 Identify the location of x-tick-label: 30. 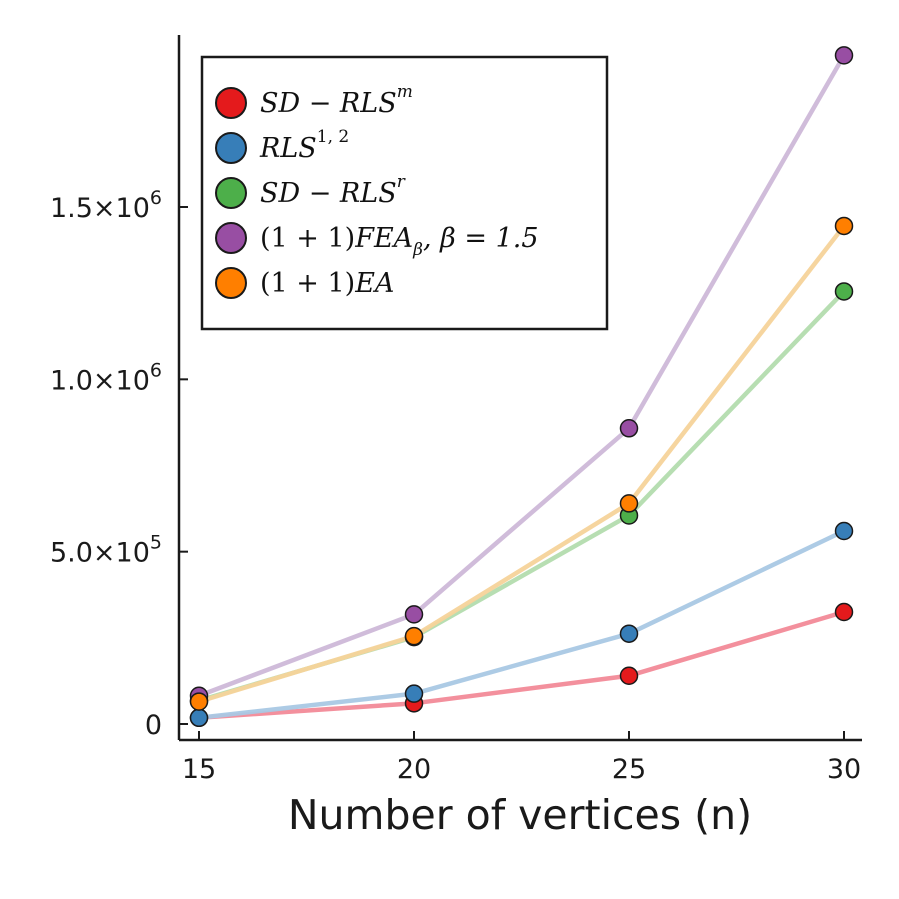
(844, 769).